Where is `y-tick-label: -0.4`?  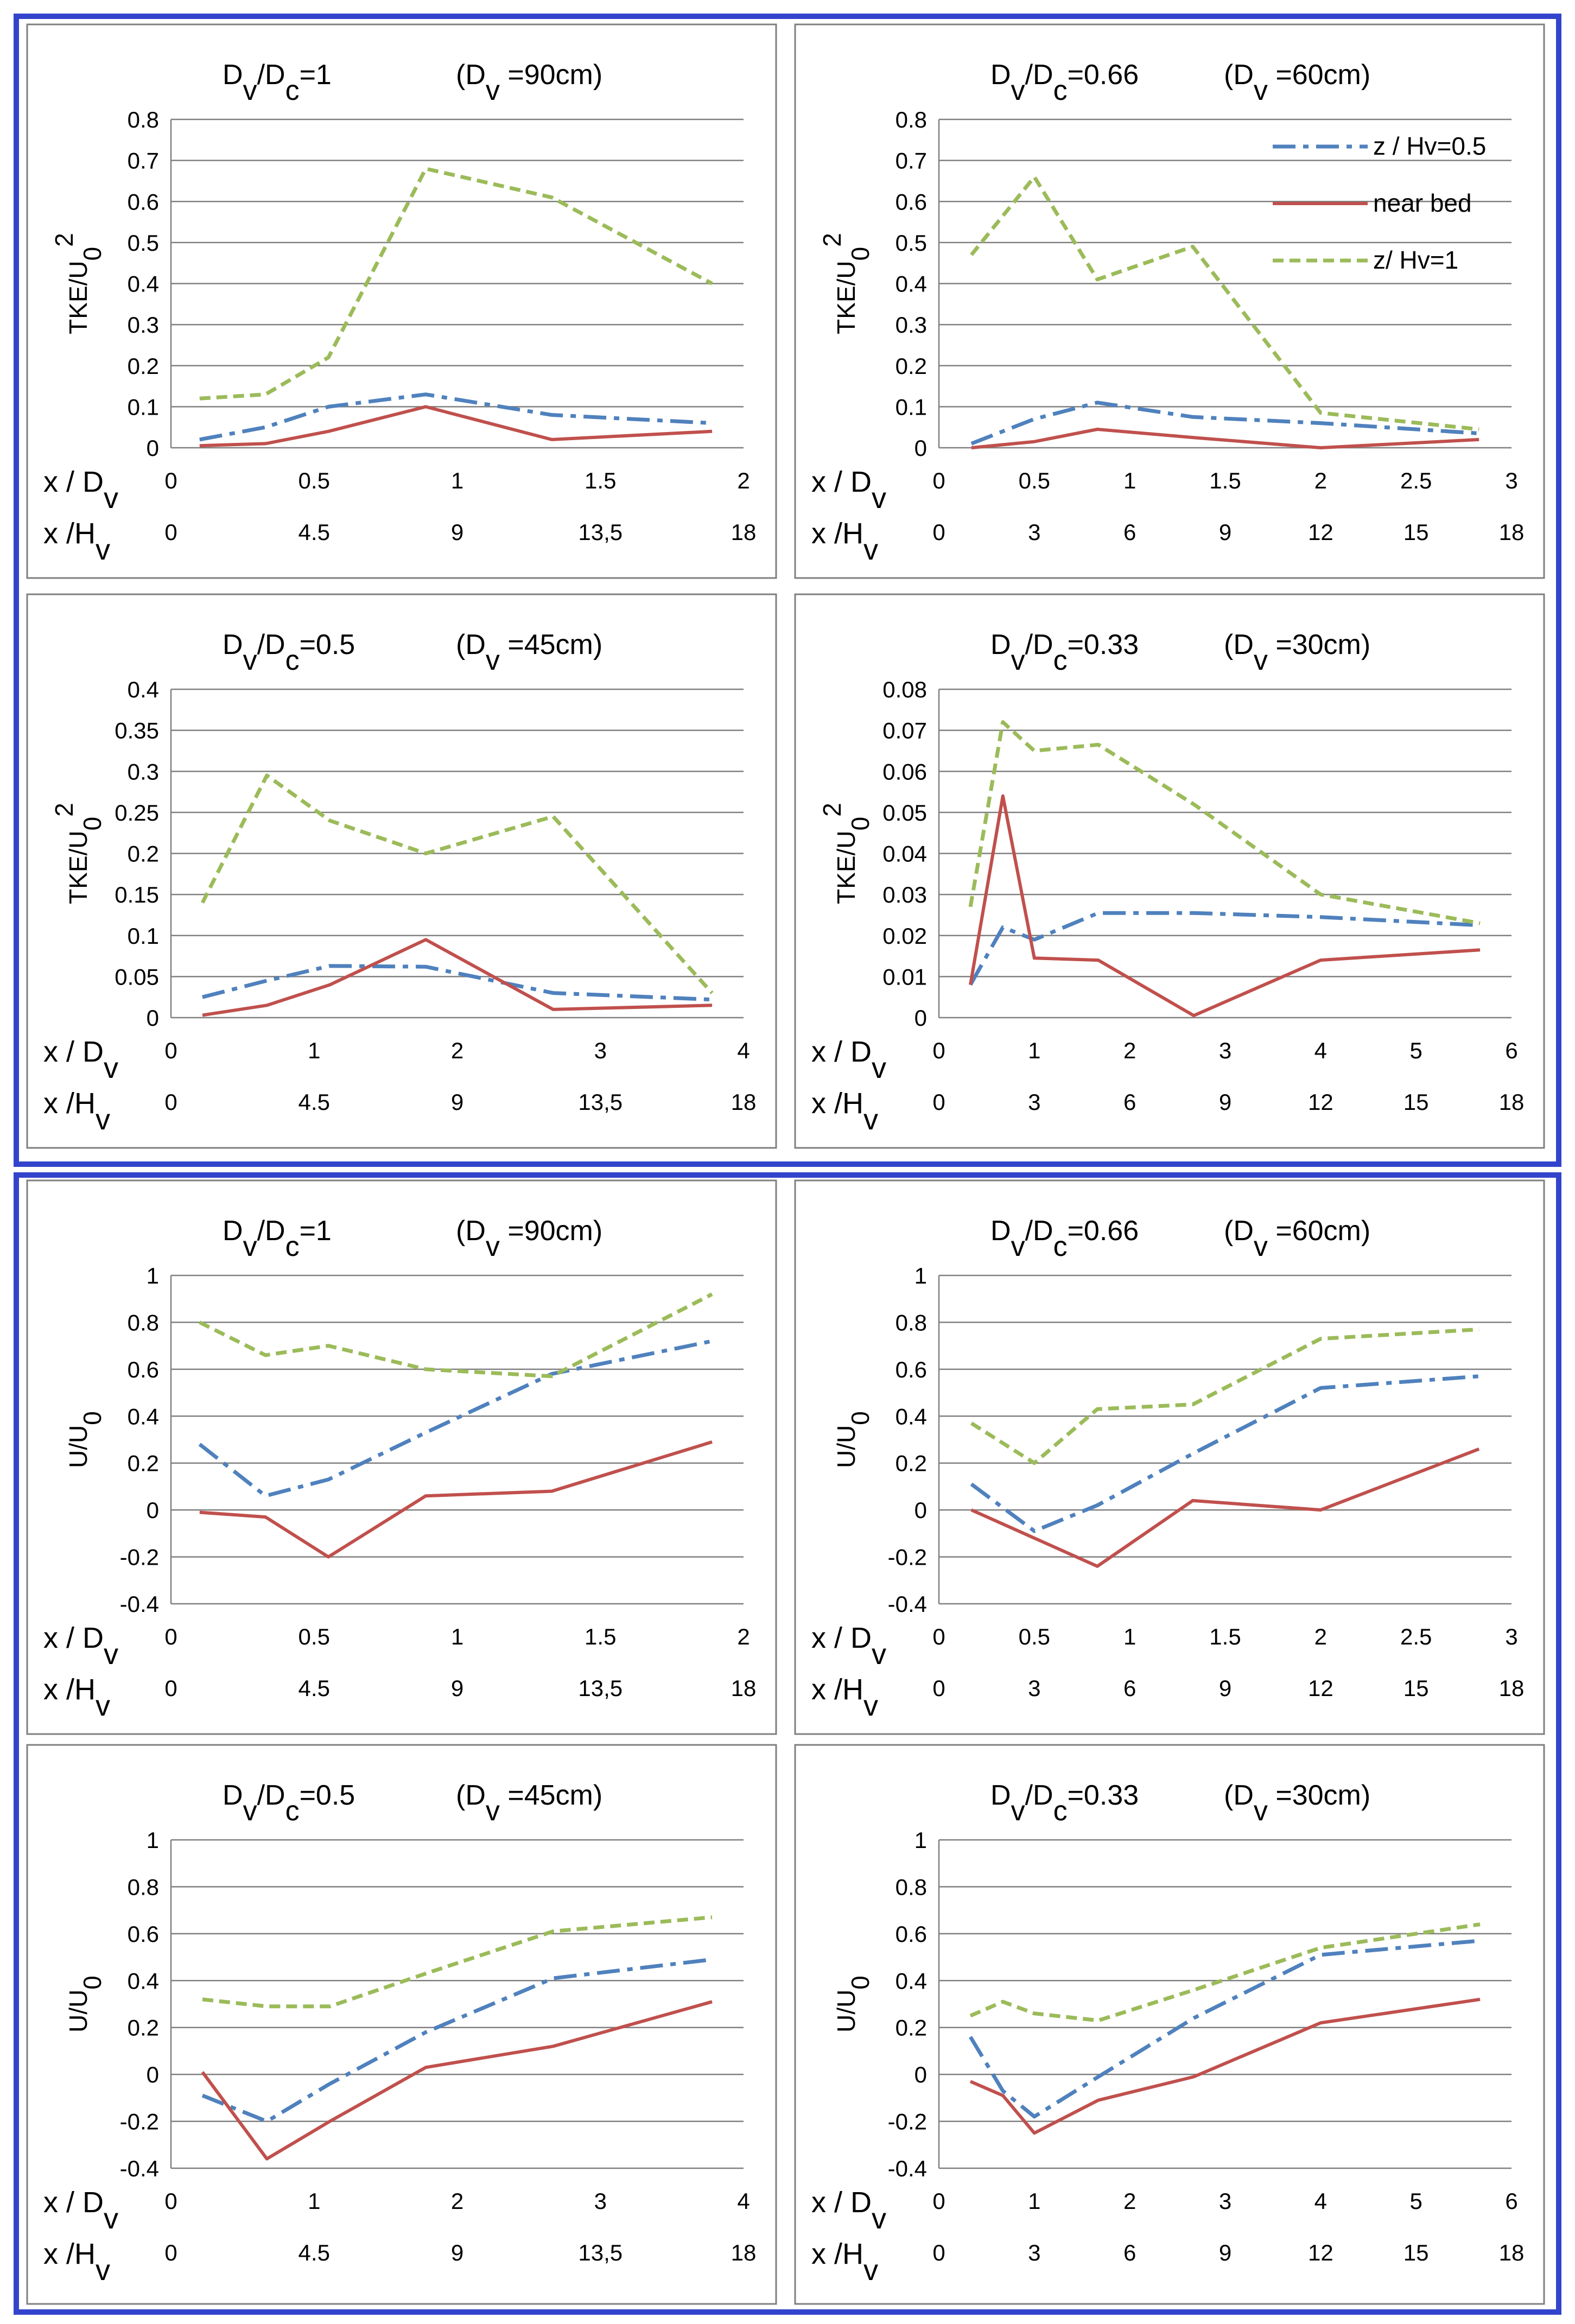
y-tick-label: -0.4 is located at coordinates (907, 2168).